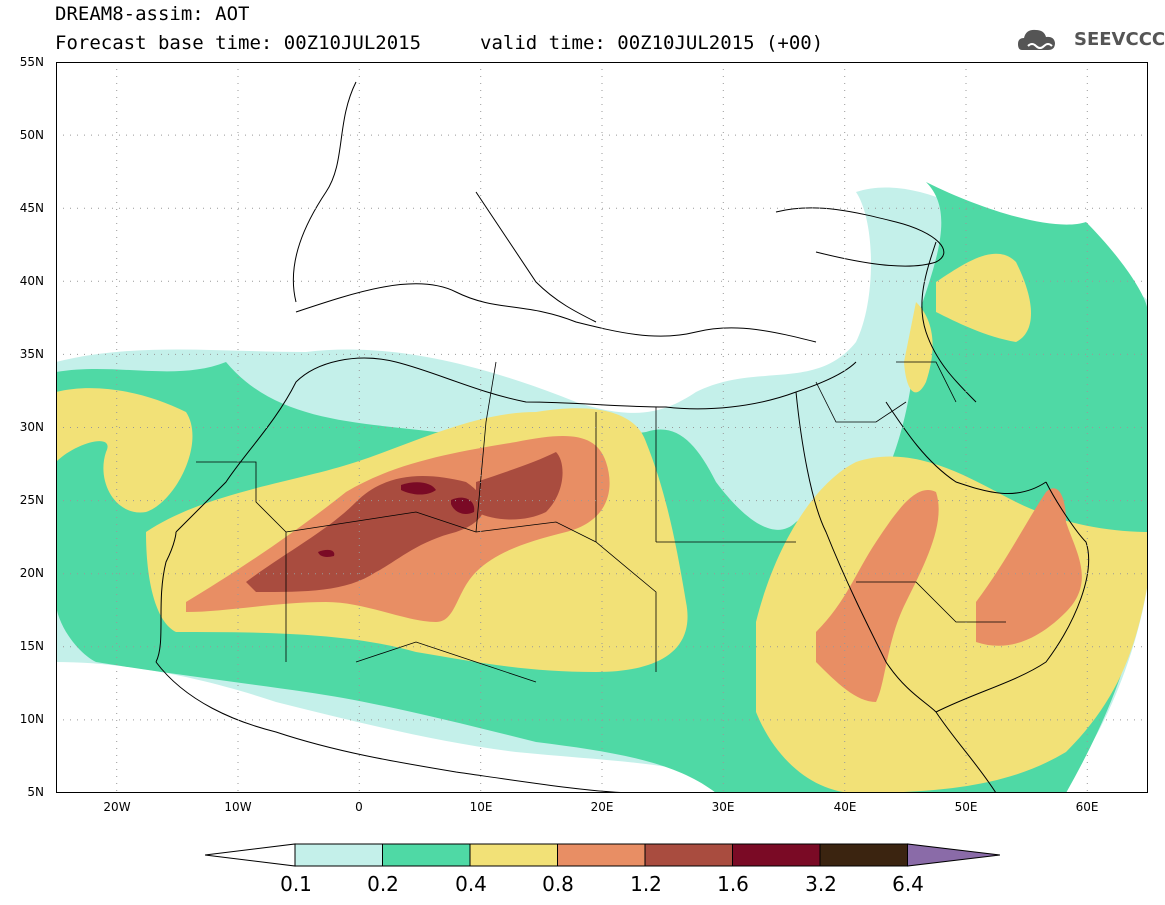 The width and height of the screenshot is (1165, 905). Describe the element at coordinates (1087, 807) in the screenshot. I see `x-label-60e: 60E` at that location.